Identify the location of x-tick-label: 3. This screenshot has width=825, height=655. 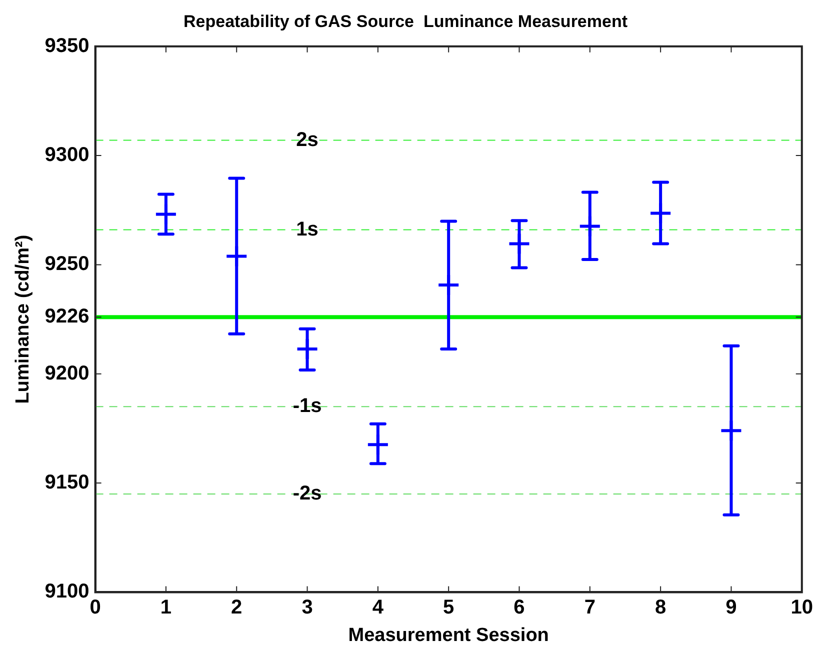
(307, 607).